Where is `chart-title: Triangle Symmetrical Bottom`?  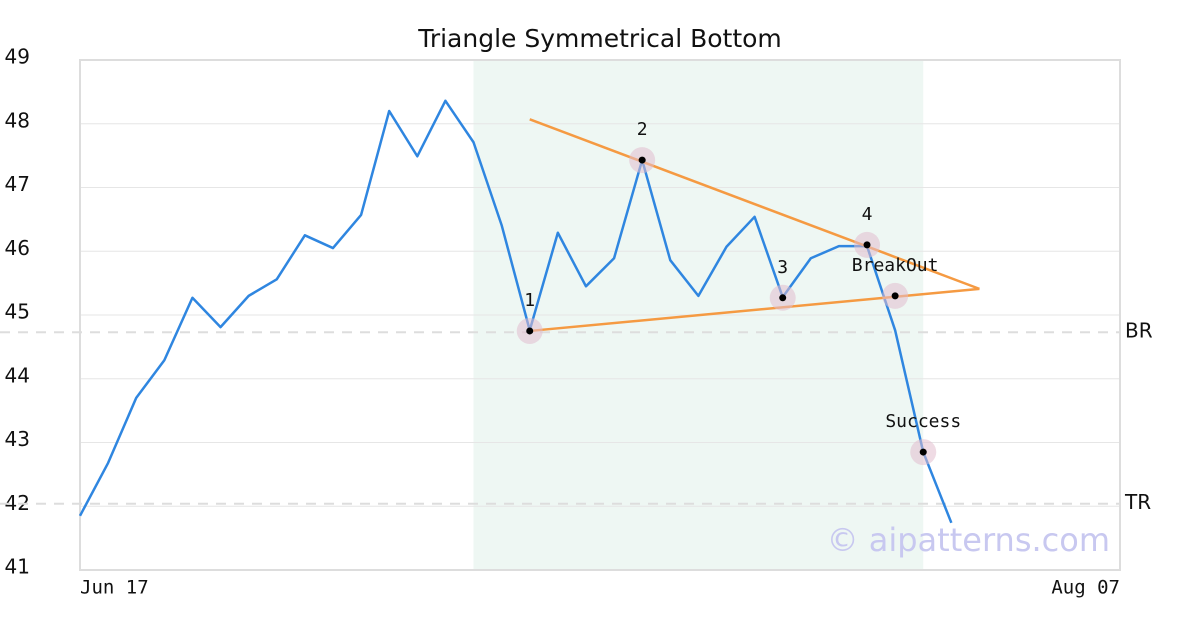
chart-title: Triangle Symmetrical Bottom is located at coordinates (599, 38).